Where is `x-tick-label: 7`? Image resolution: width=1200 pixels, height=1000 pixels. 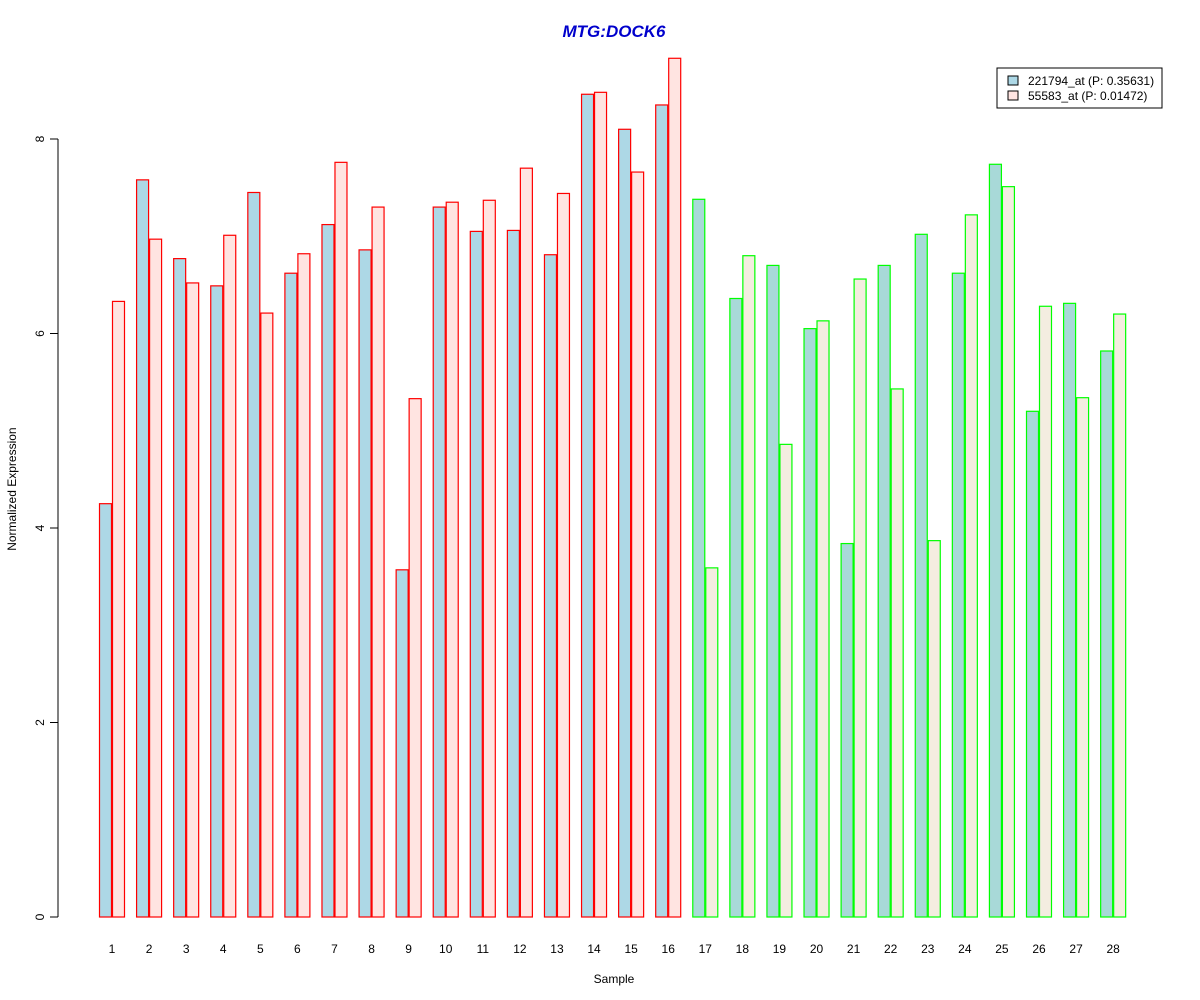
x-tick-label: 7 is located at coordinates (334, 949).